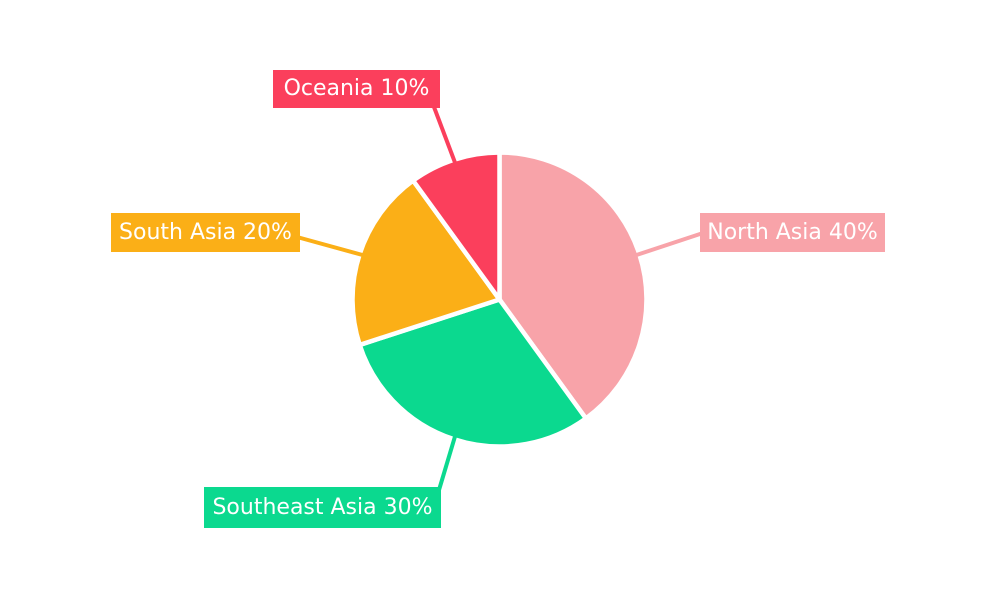 The height and width of the screenshot is (600, 1000). I want to click on pie-label-southeast-asia: Southeast Asia 30%, so click(322, 507).